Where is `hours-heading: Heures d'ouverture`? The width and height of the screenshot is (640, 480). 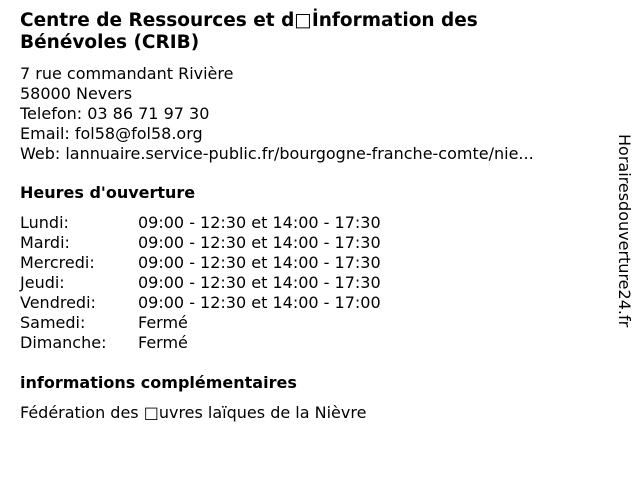
hours-heading: Heures d'ouverture is located at coordinates (108, 192).